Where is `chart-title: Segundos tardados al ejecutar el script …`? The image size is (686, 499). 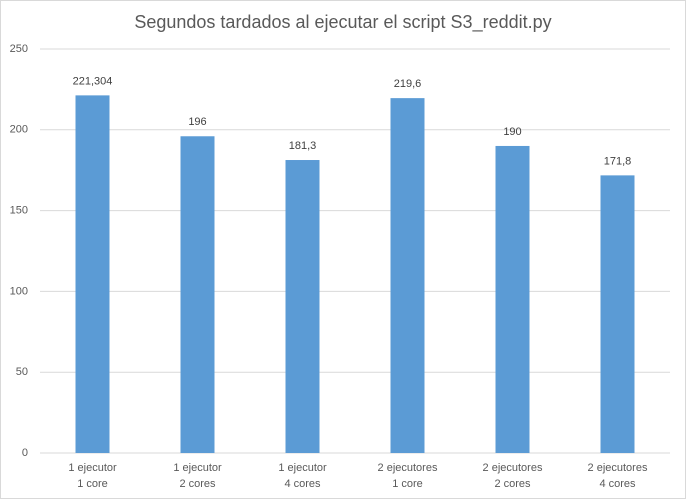
chart-title: Segundos tardados al ejecutar el script … is located at coordinates (342, 22).